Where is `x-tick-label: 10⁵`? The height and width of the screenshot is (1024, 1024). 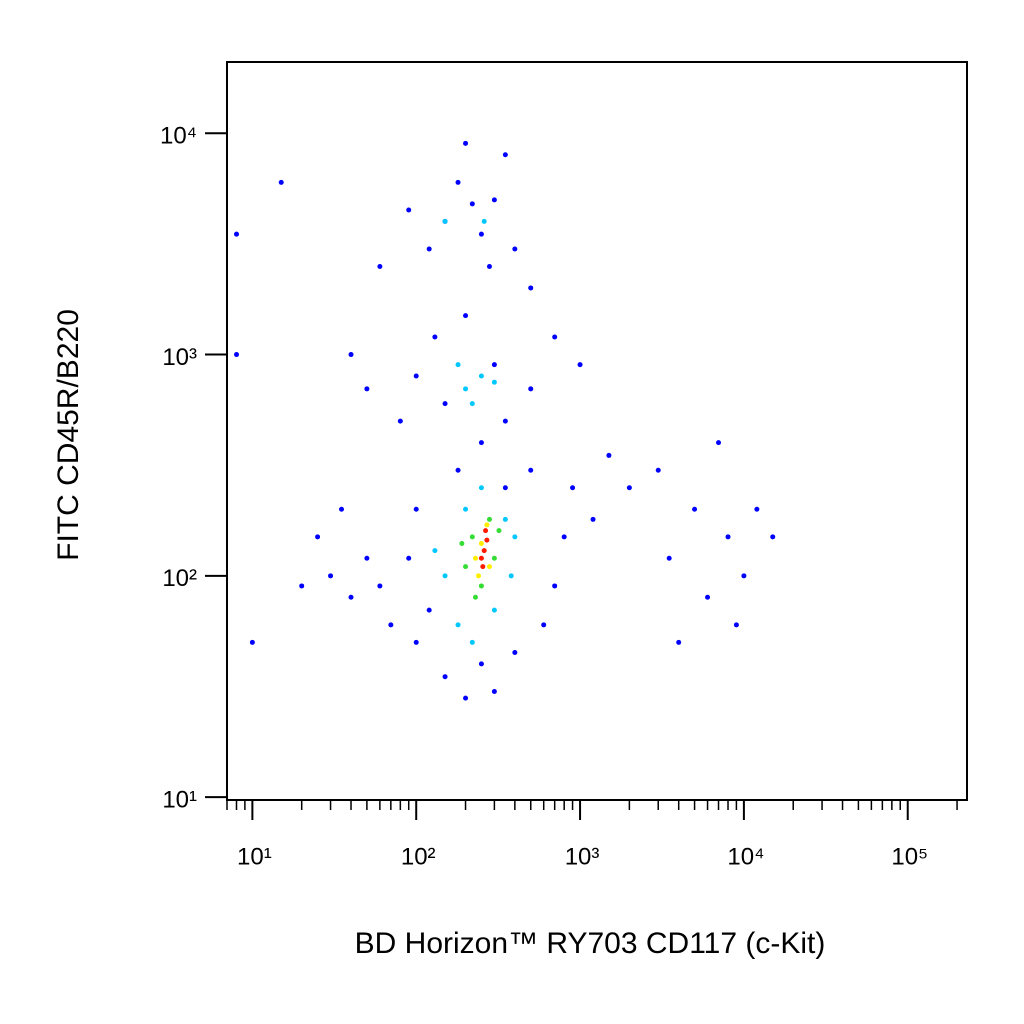
x-tick-label: 10⁵ is located at coordinates (909, 856).